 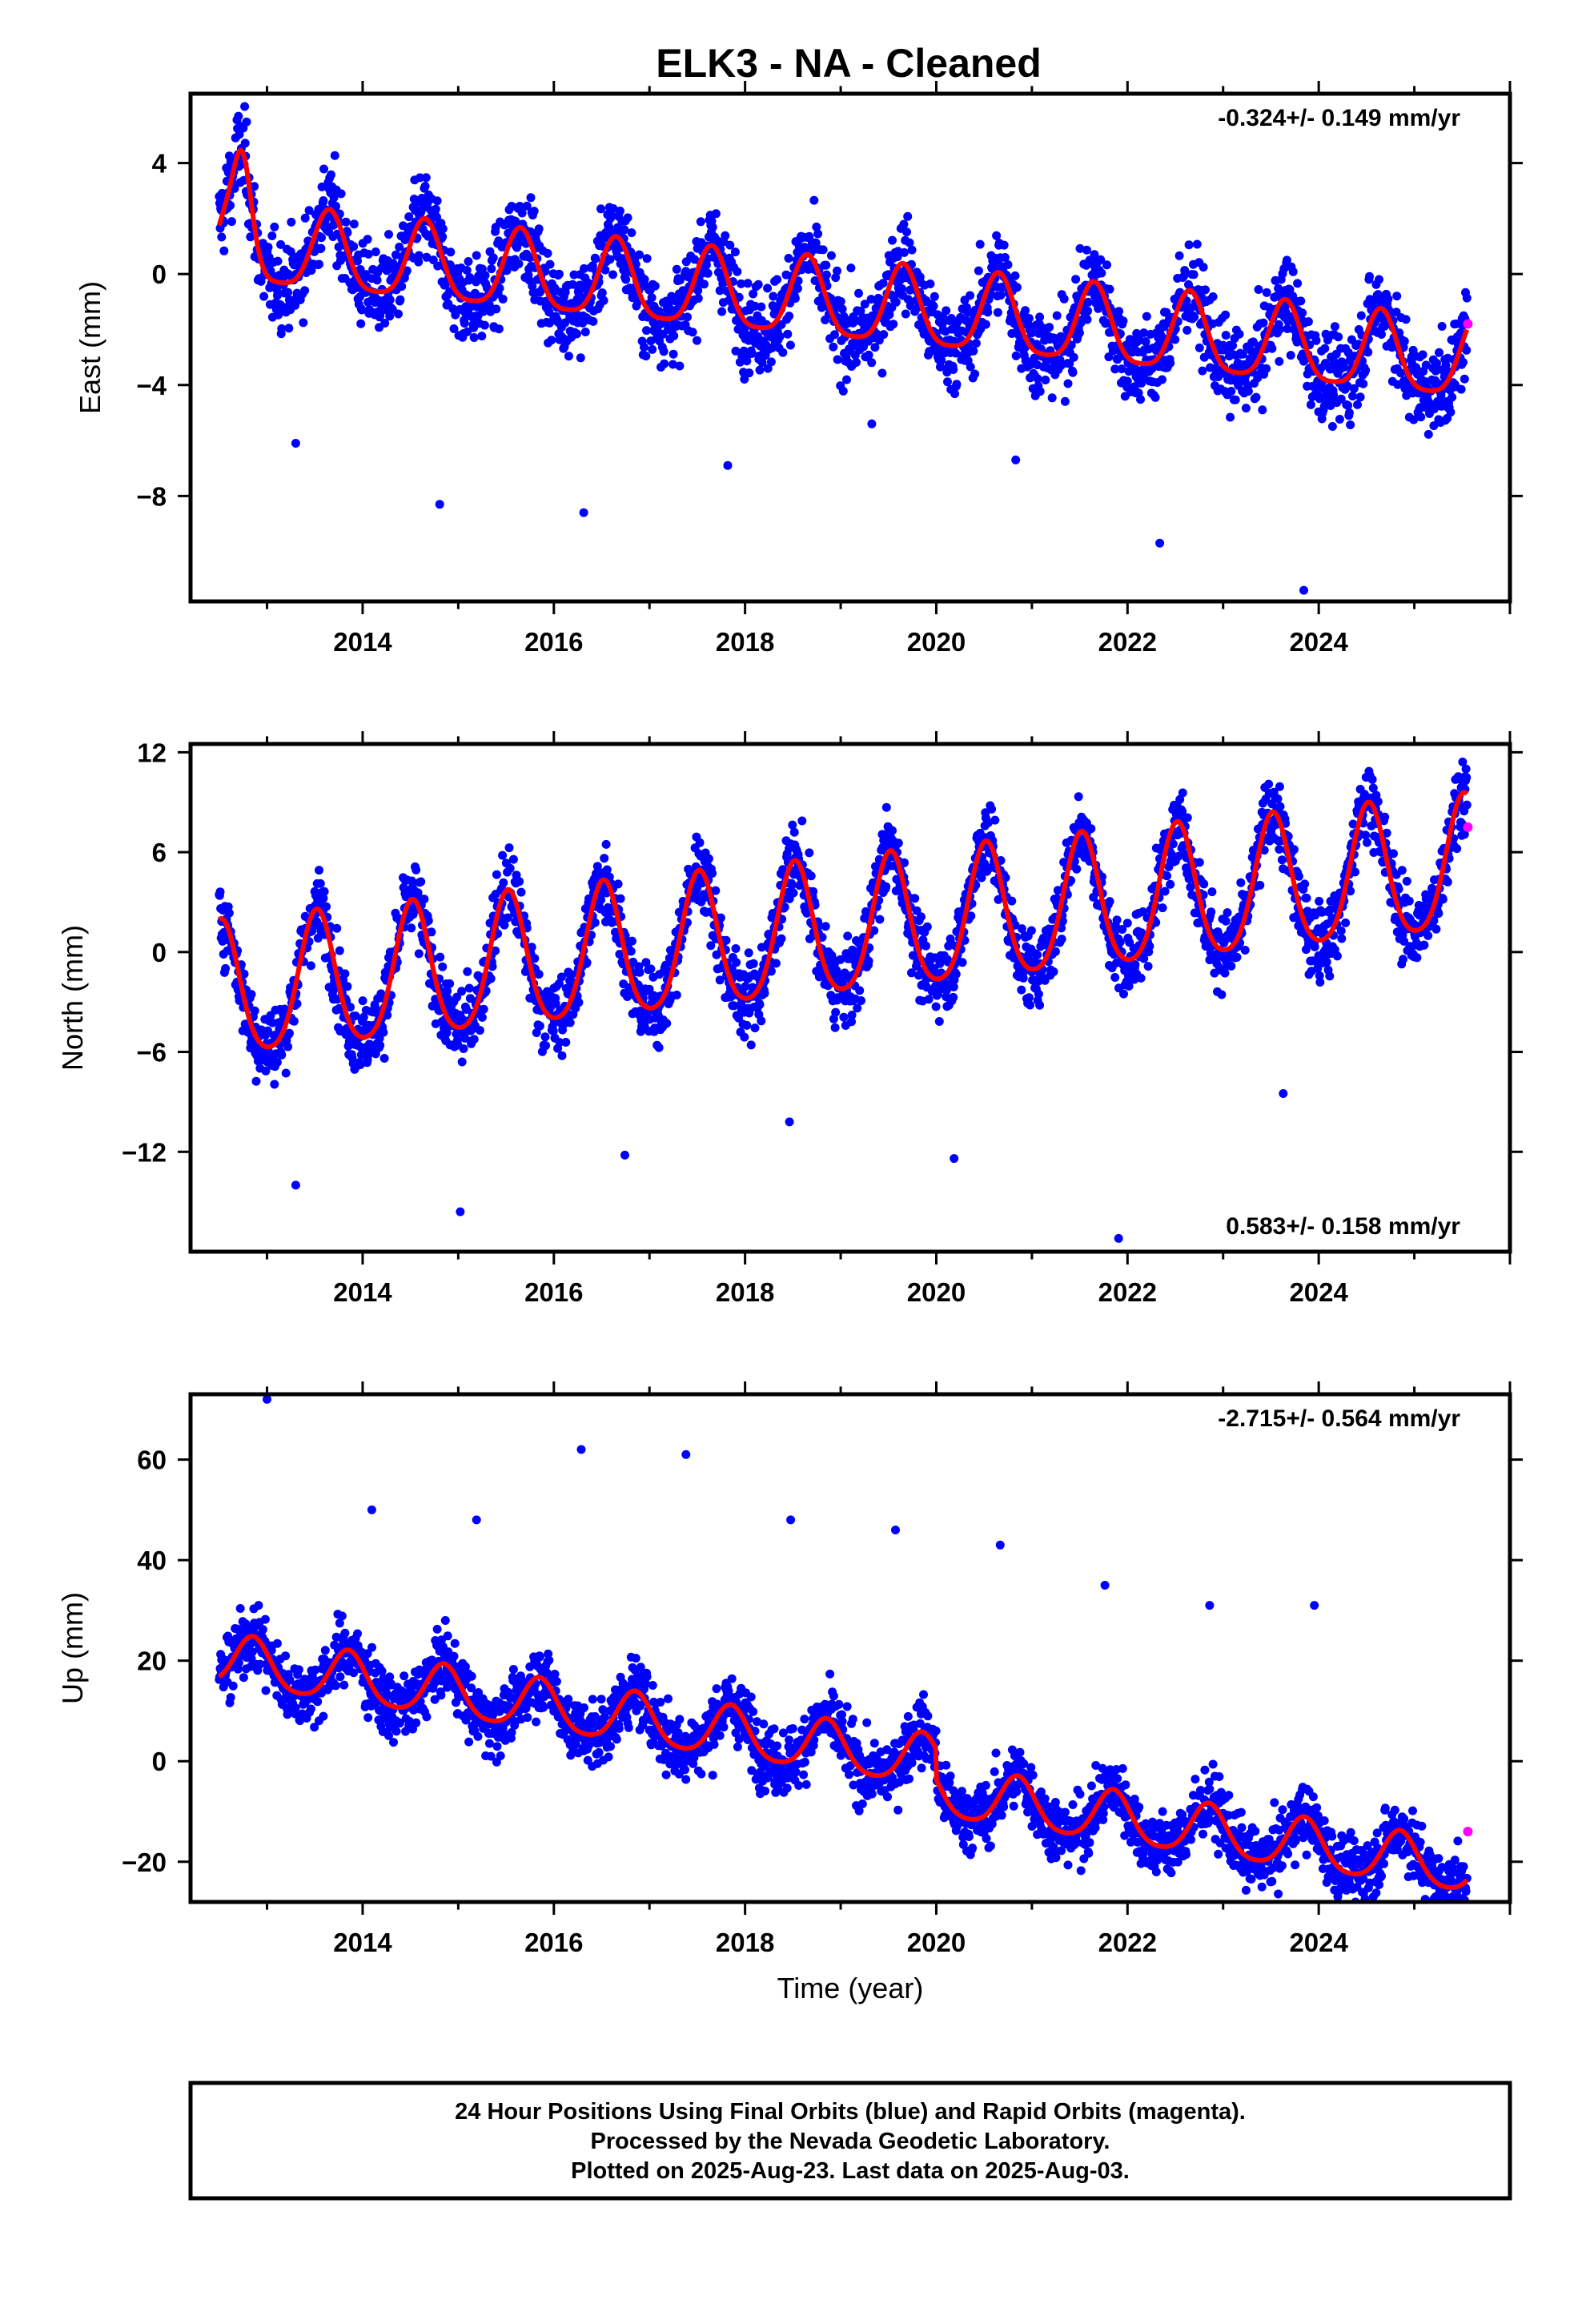 I want to click on x-tick-label: 2014, so click(x=362, y=642).